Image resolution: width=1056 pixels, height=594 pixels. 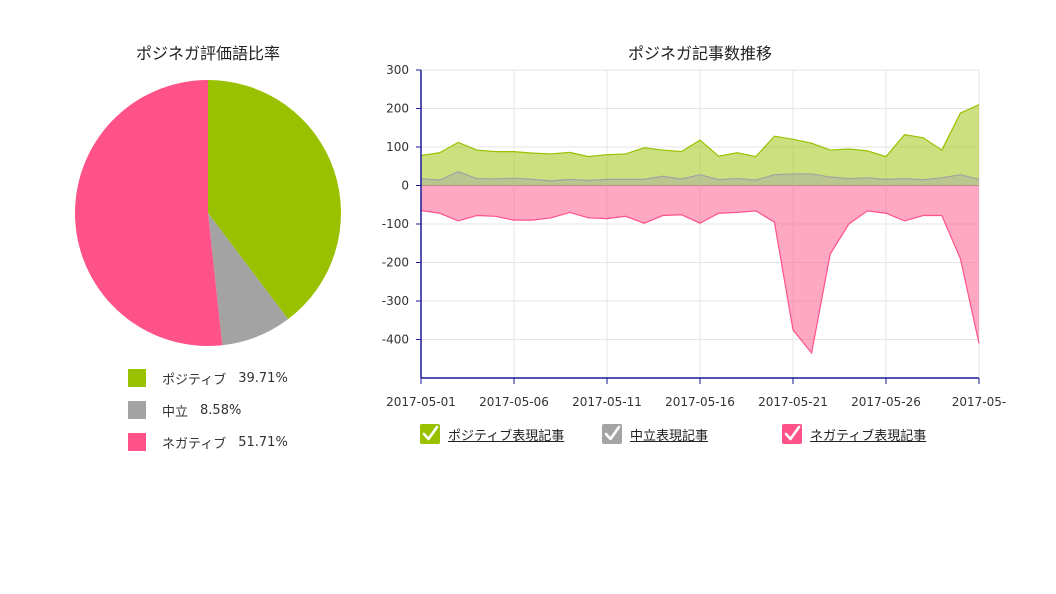 I want to click on y-tick-label: -400, so click(x=395, y=340).